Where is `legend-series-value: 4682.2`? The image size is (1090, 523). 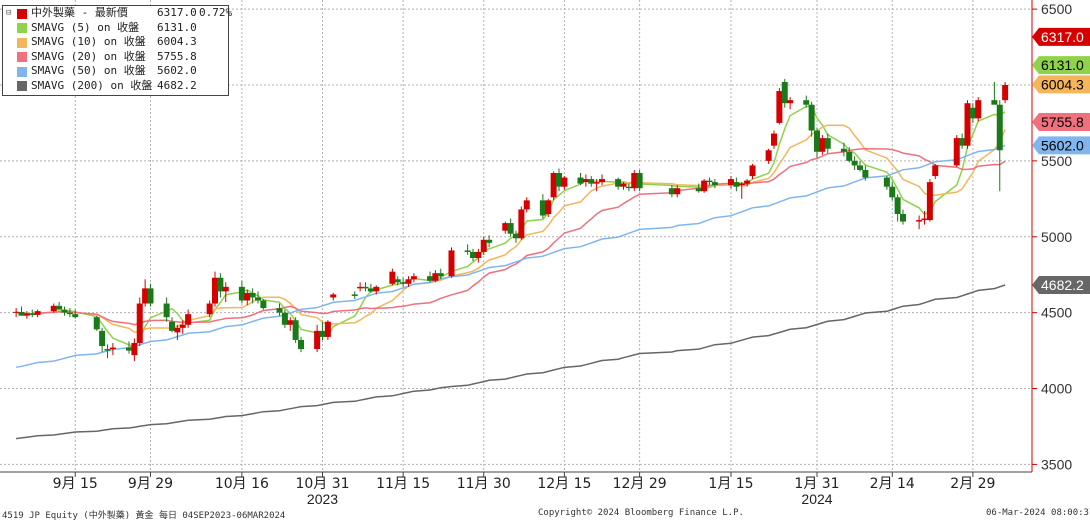
legend-series-value: 4682.2 is located at coordinates (177, 85).